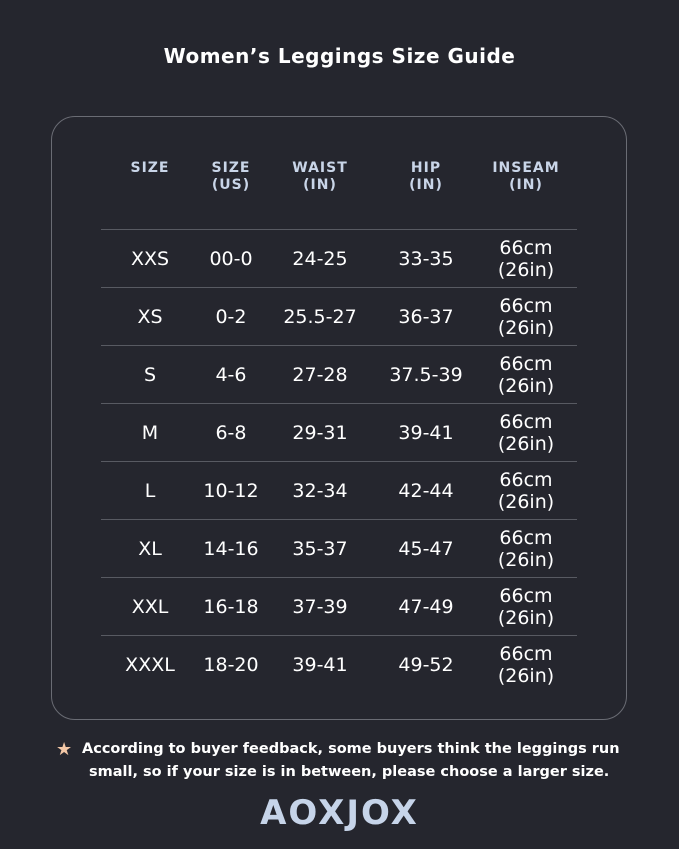  What do you see at coordinates (150, 490) in the screenshot?
I see `cell-size: L` at bounding box center [150, 490].